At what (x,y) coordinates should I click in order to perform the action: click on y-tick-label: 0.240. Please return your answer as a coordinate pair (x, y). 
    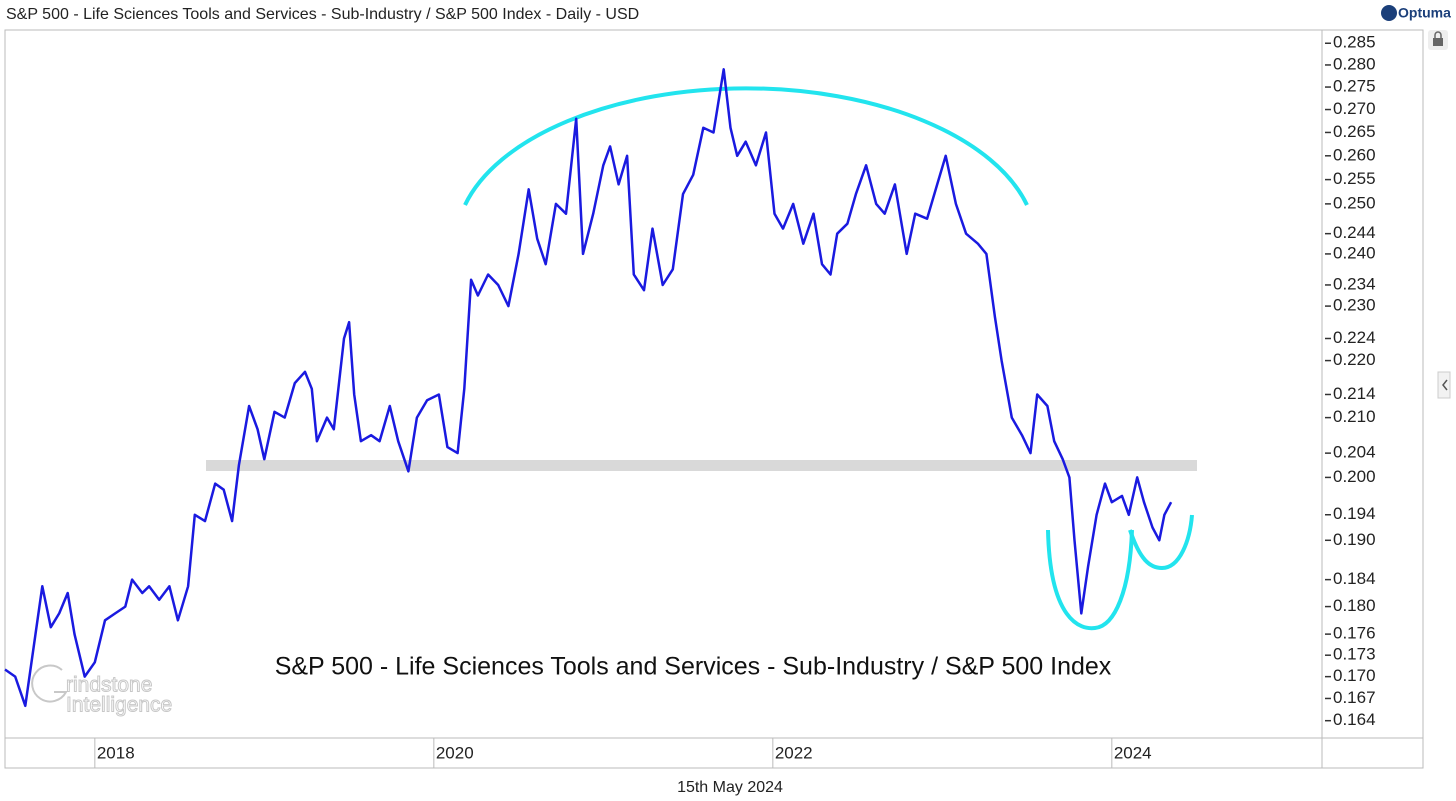
    Looking at the image, I should click on (1354, 252).